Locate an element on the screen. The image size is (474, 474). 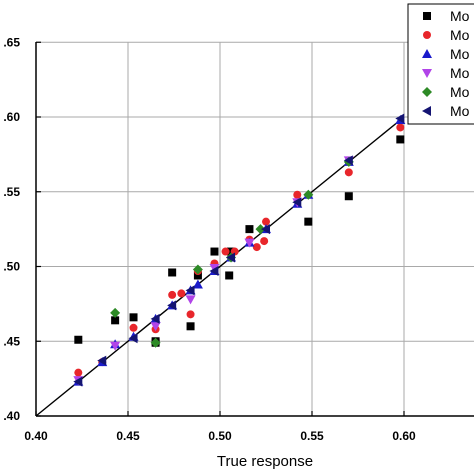
legend-box is located at coordinates (440, 64).